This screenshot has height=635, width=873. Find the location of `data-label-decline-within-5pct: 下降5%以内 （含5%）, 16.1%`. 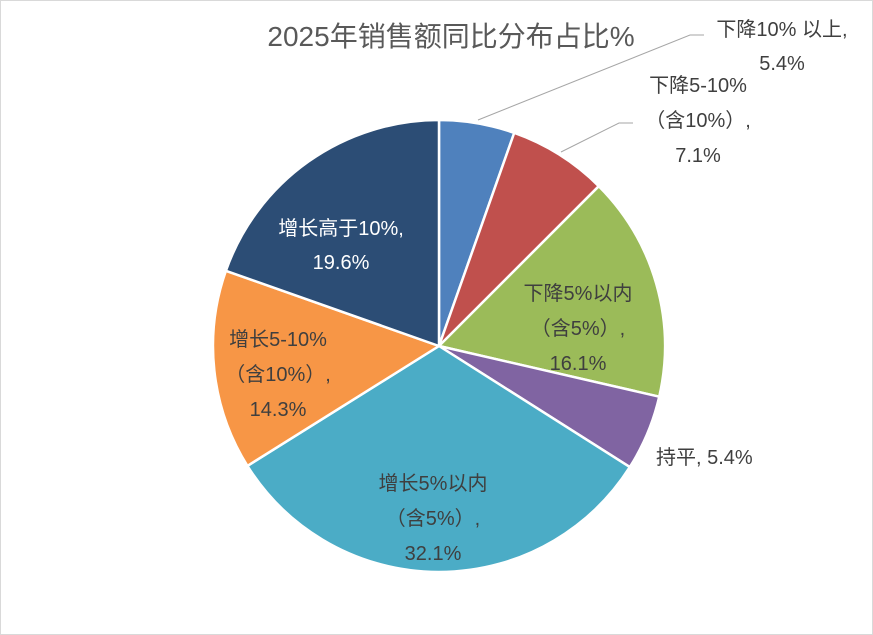

data-label-decline-within-5pct: 下降5%以内 （含5%）, 16.1% is located at coordinates (578, 329).